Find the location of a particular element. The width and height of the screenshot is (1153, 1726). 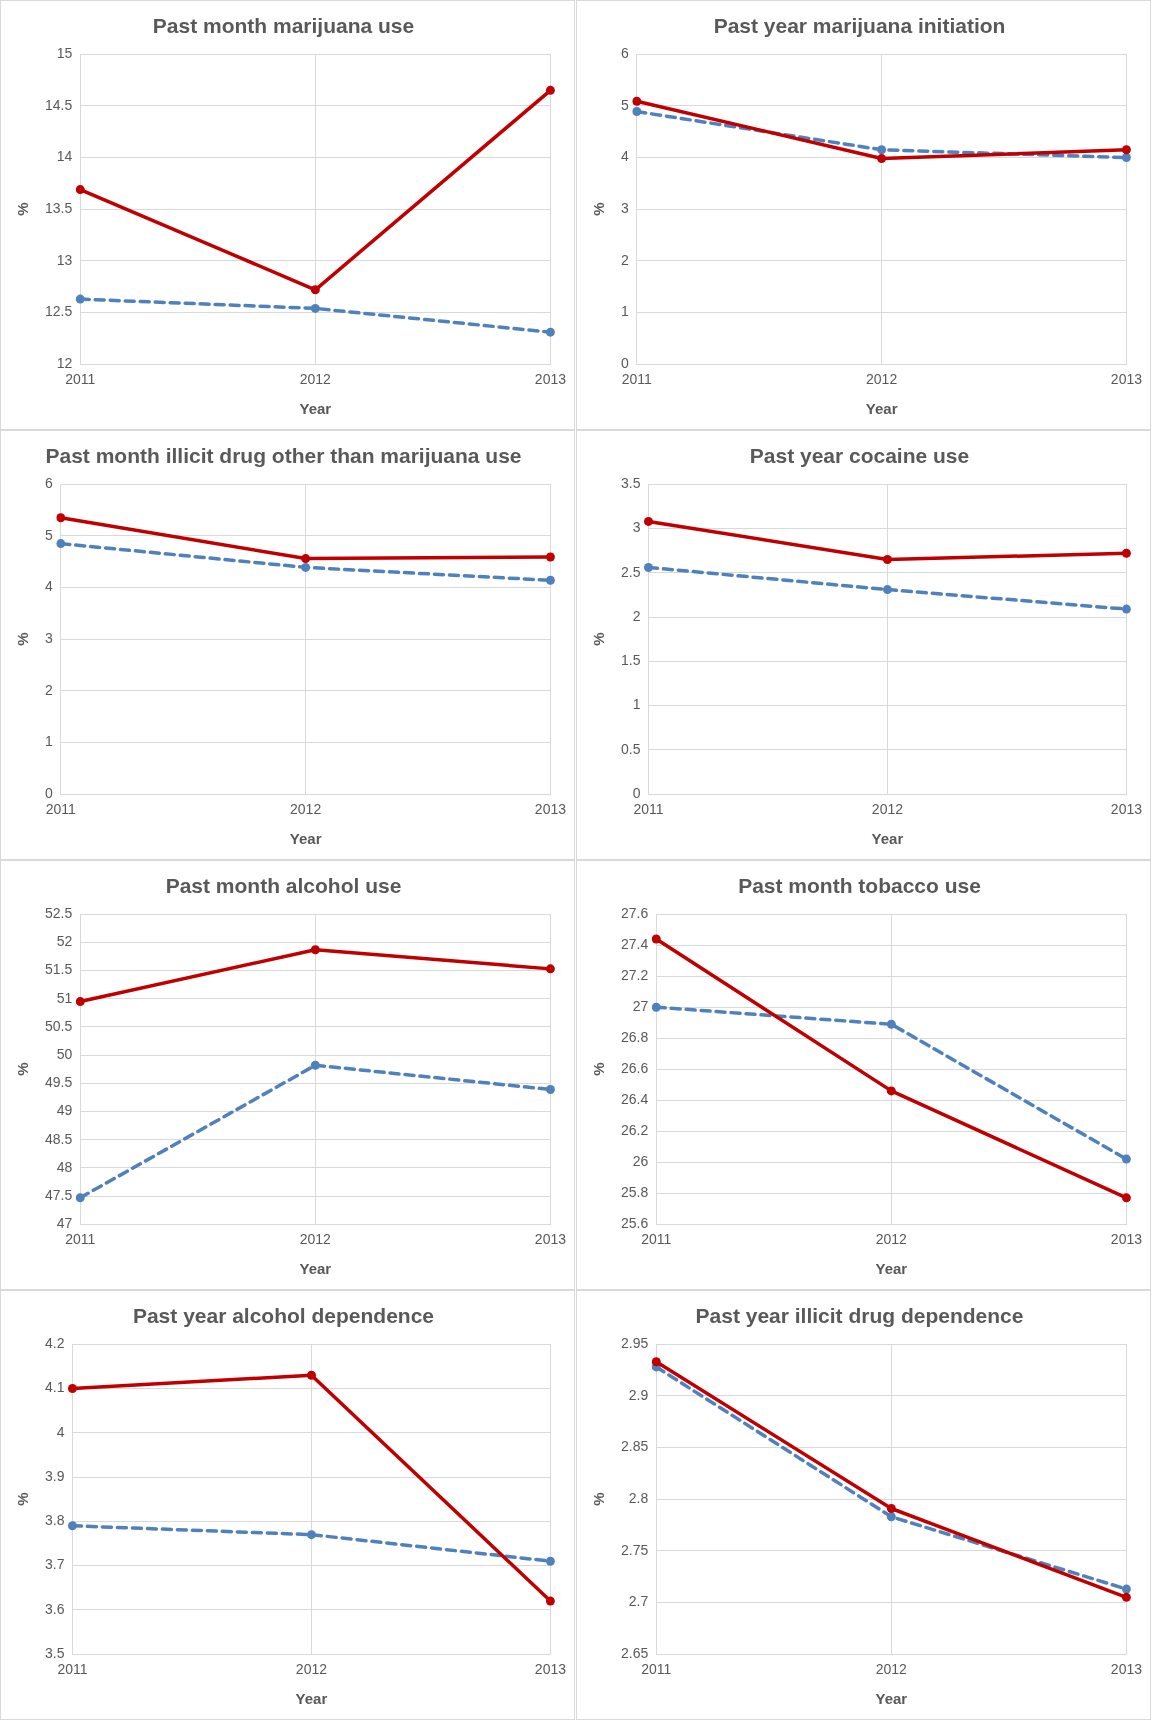

y-tick-label: 4.1 is located at coordinates (54, 1387).